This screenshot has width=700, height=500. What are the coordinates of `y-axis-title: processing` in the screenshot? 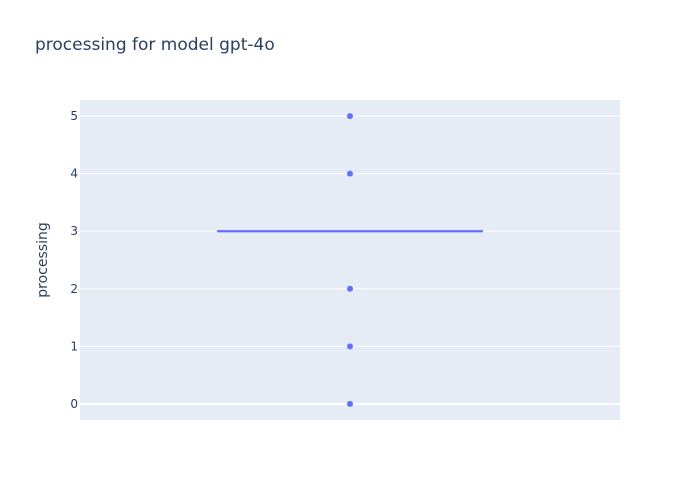 It's located at (43, 259).